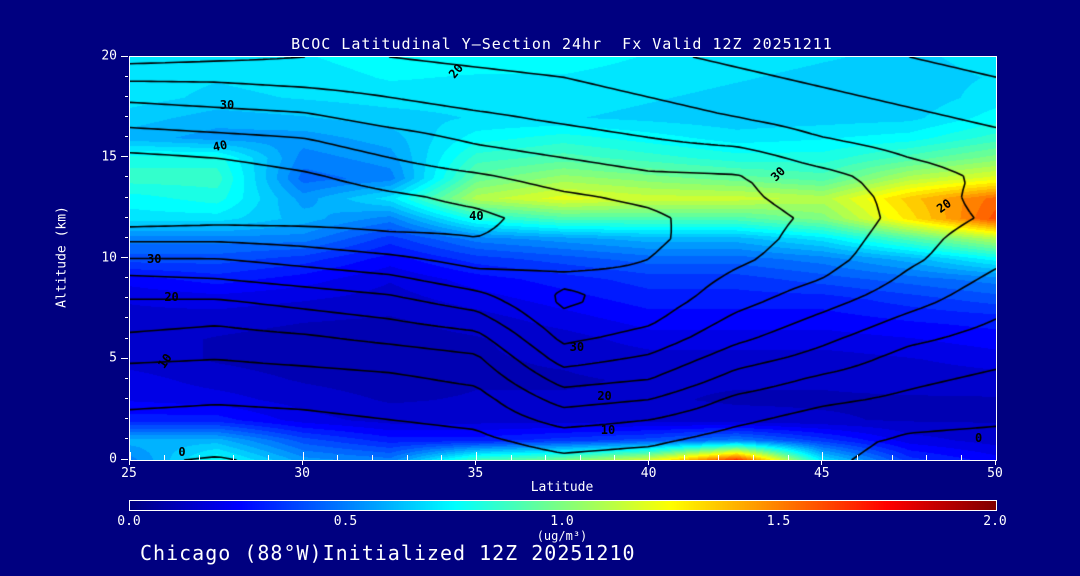 The width and height of the screenshot is (1080, 576). I want to click on colorbar-tick-label: 0.5, so click(345, 521).